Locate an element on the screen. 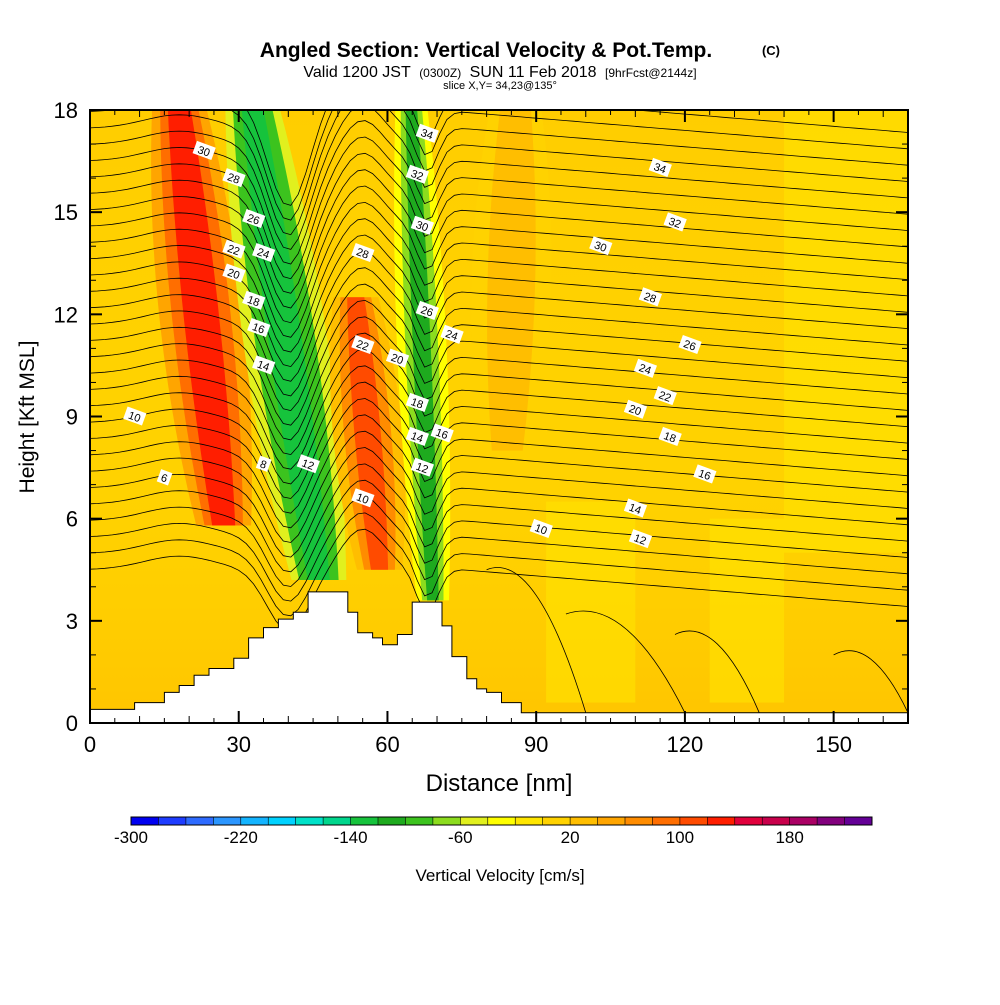 This screenshot has width=1000, height=1005. isentrope-label: 8 is located at coordinates (263, 463).